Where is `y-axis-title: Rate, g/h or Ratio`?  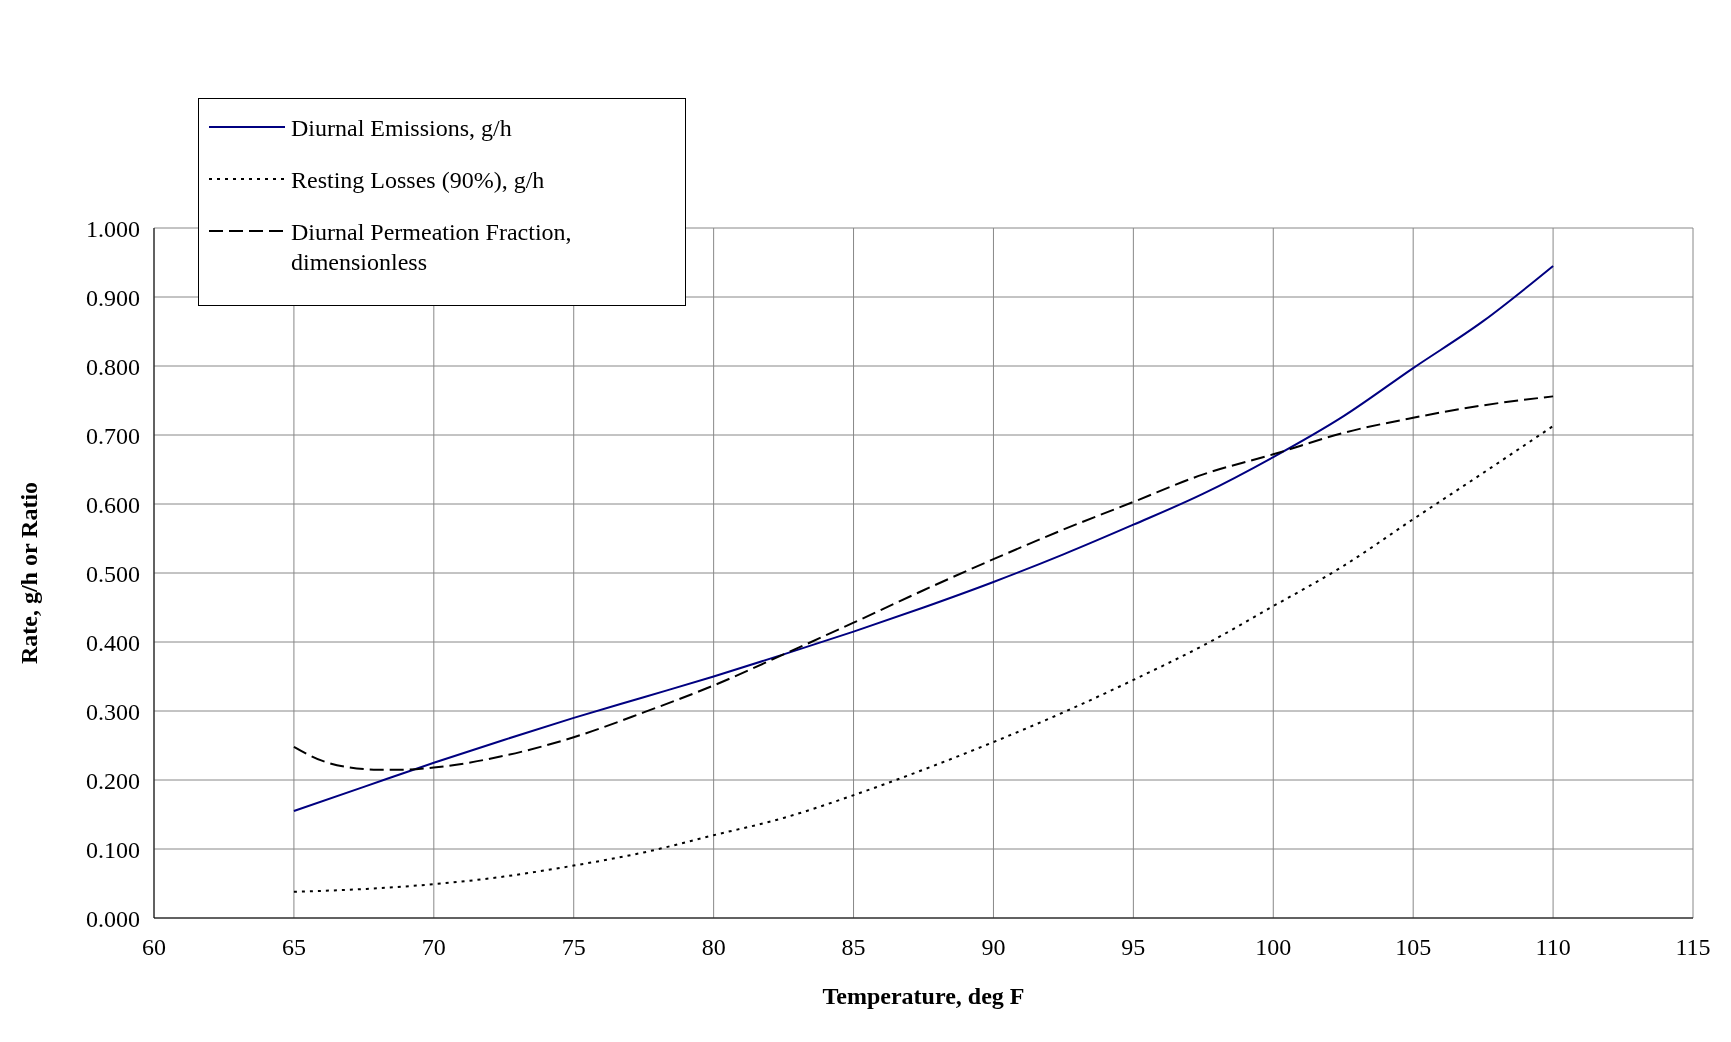 y-axis-title: Rate, g/h or Ratio is located at coordinates (28, 573).